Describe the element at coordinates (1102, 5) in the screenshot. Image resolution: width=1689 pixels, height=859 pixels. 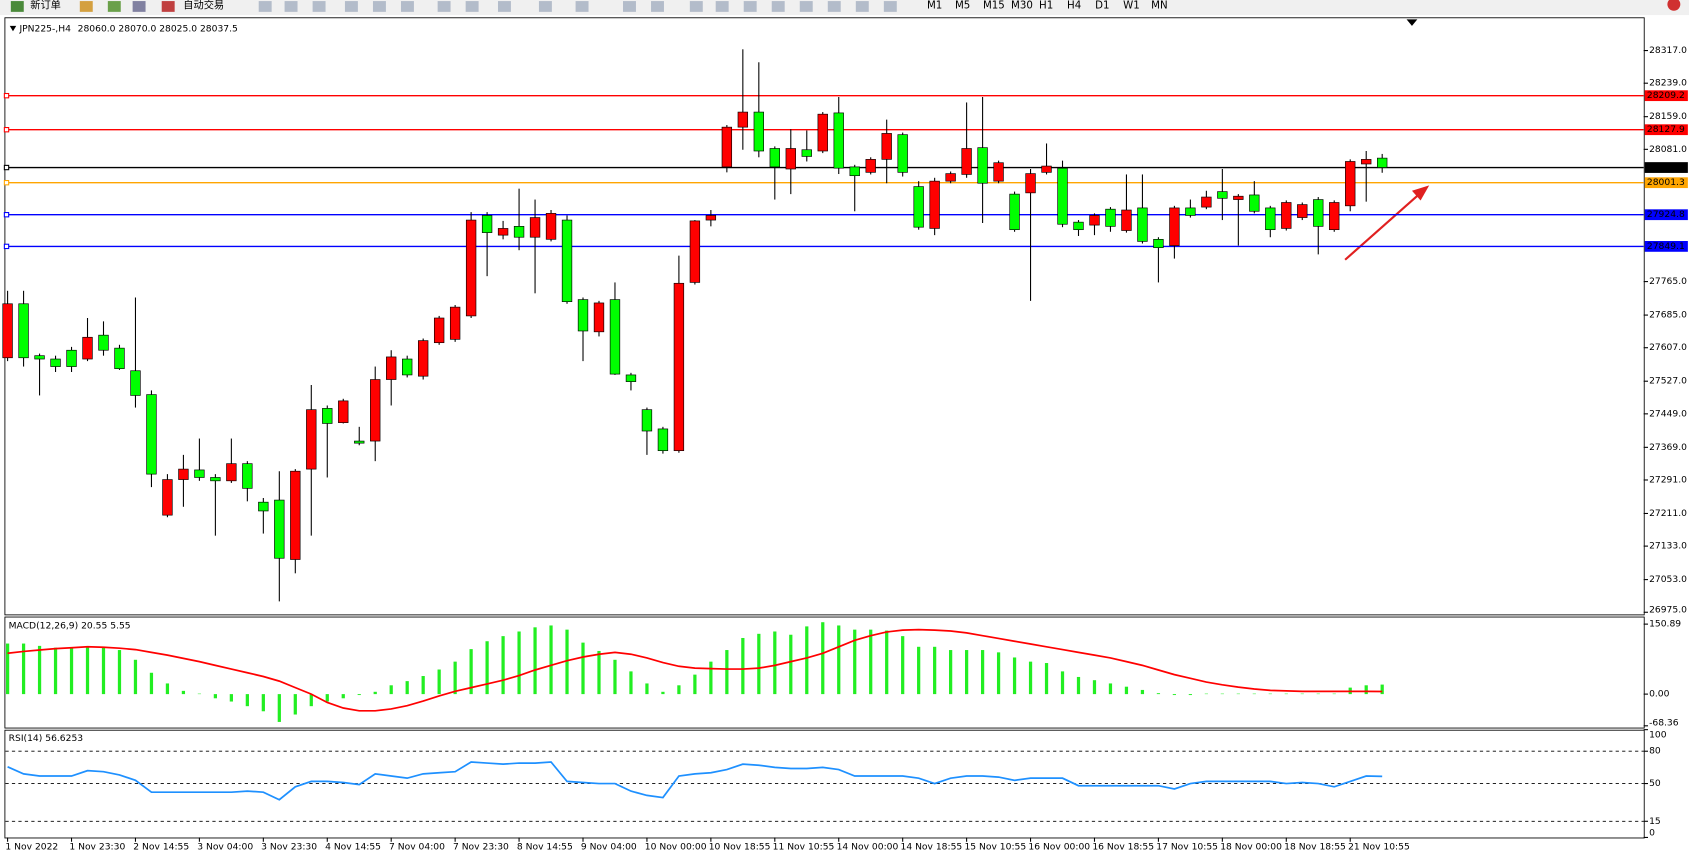
I see `timeframe-button: D1` at that location.